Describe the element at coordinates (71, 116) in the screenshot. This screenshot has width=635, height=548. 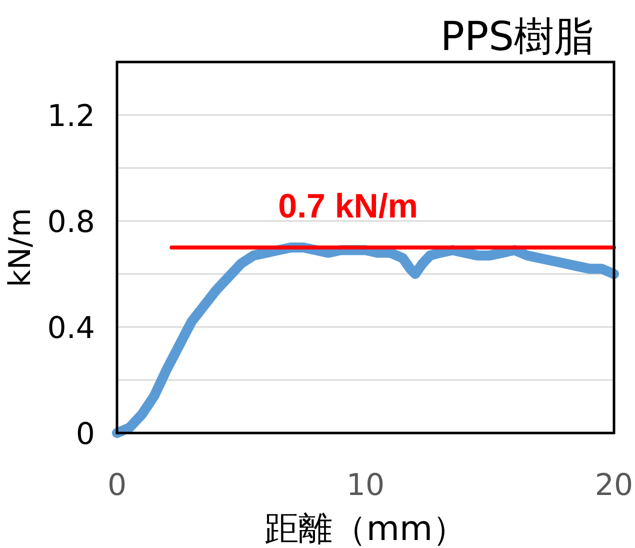
I see `y-tick-label: 1.2` at that location.